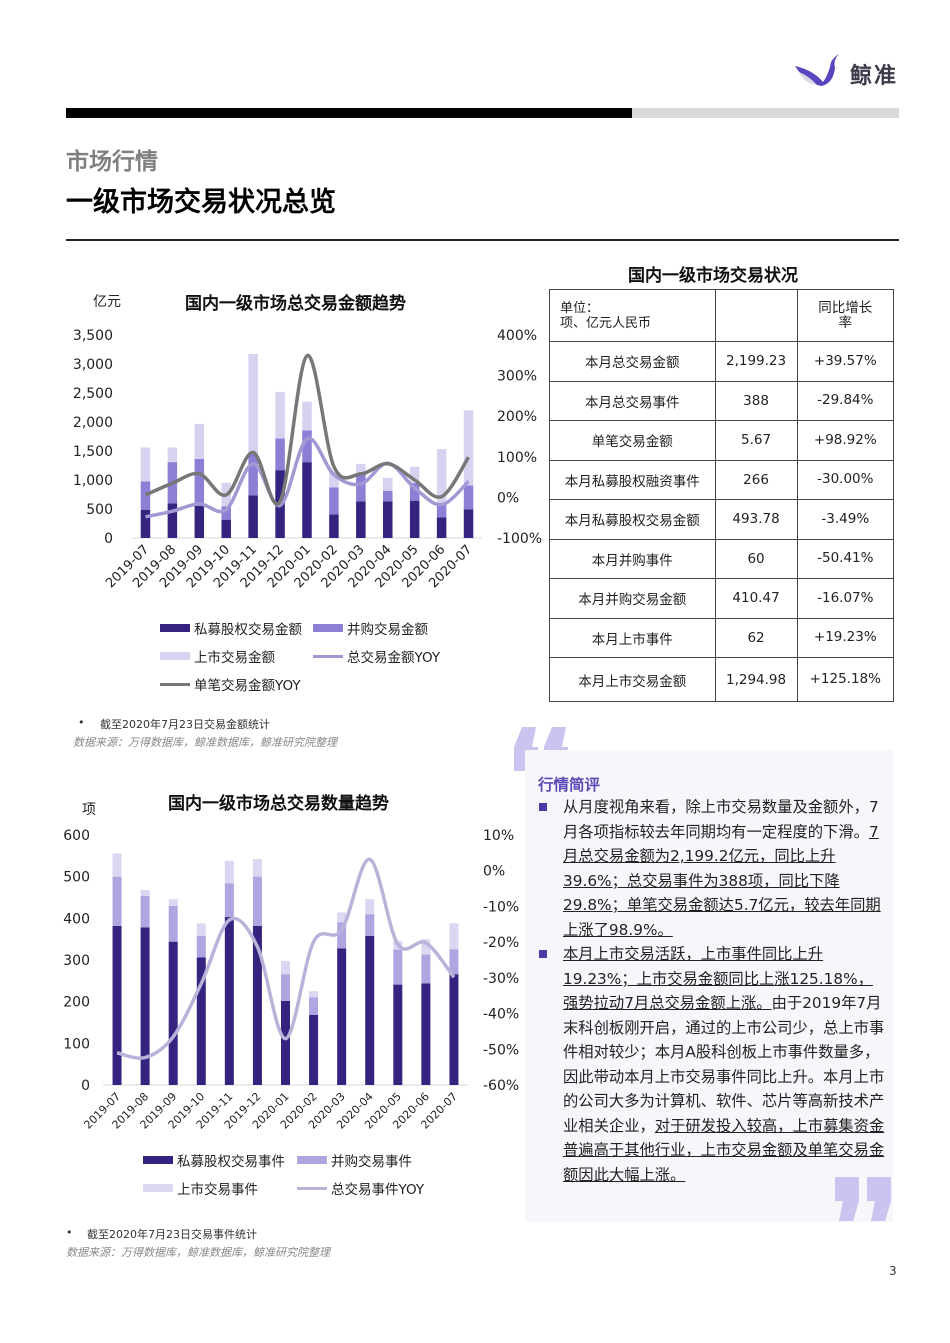  Describe the element at coordinates (756, 558) in the screenshot. I see `row-value: 60` at that location.